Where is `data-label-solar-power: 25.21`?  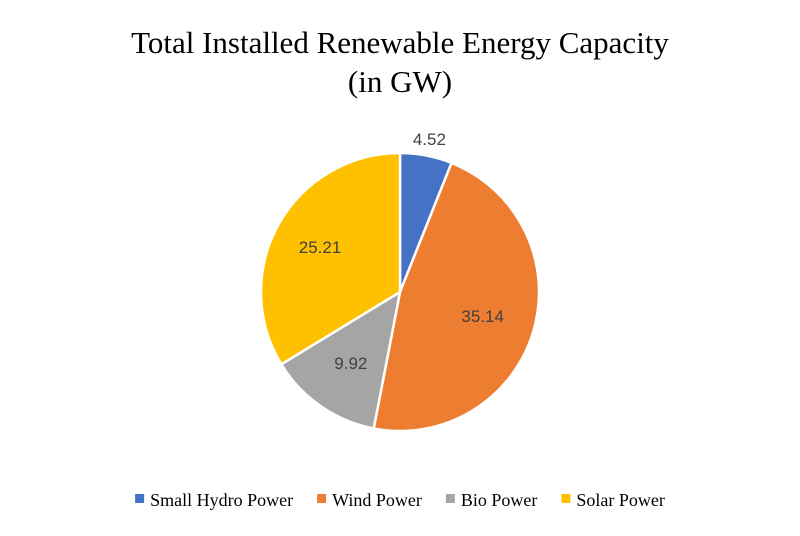
data-label-solar-power: 25.21 is located at coordinates (320, 247).